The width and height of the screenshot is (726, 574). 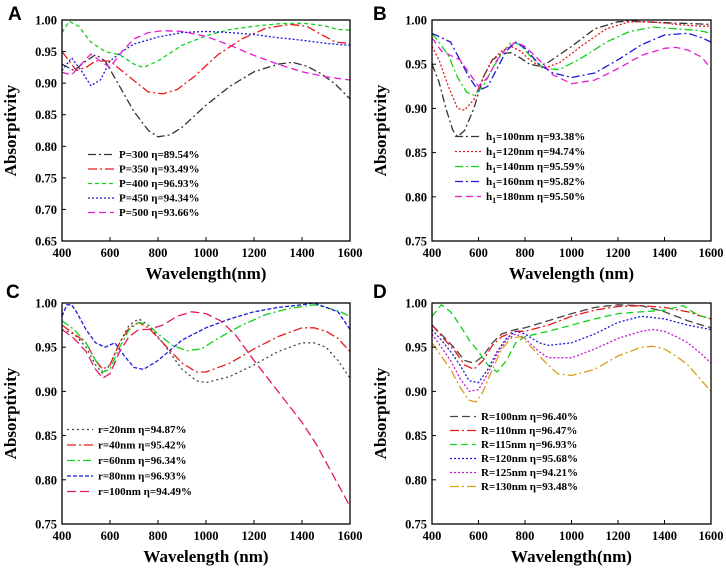 What do you see at coordinates (525, 536) in the screenshot?
I see `panel-d-x-tick-label-3: 800` at bounding box center [525, 536].